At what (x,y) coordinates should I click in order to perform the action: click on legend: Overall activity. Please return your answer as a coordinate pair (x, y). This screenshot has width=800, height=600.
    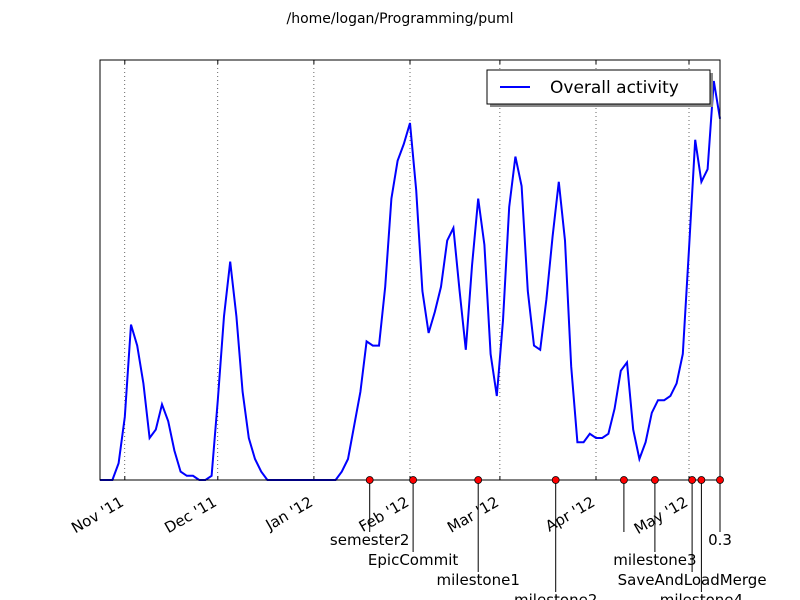
    Looking at the image, I should click on (599, 88).